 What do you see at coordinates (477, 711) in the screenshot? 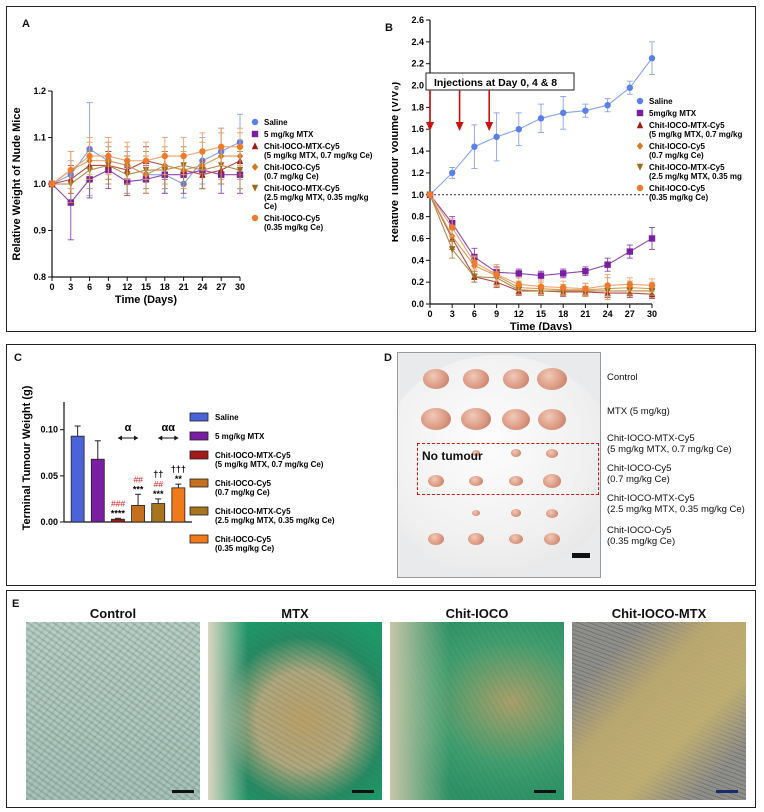
I see `micrograph-chit-ioco` at bounding box center [477, 711].